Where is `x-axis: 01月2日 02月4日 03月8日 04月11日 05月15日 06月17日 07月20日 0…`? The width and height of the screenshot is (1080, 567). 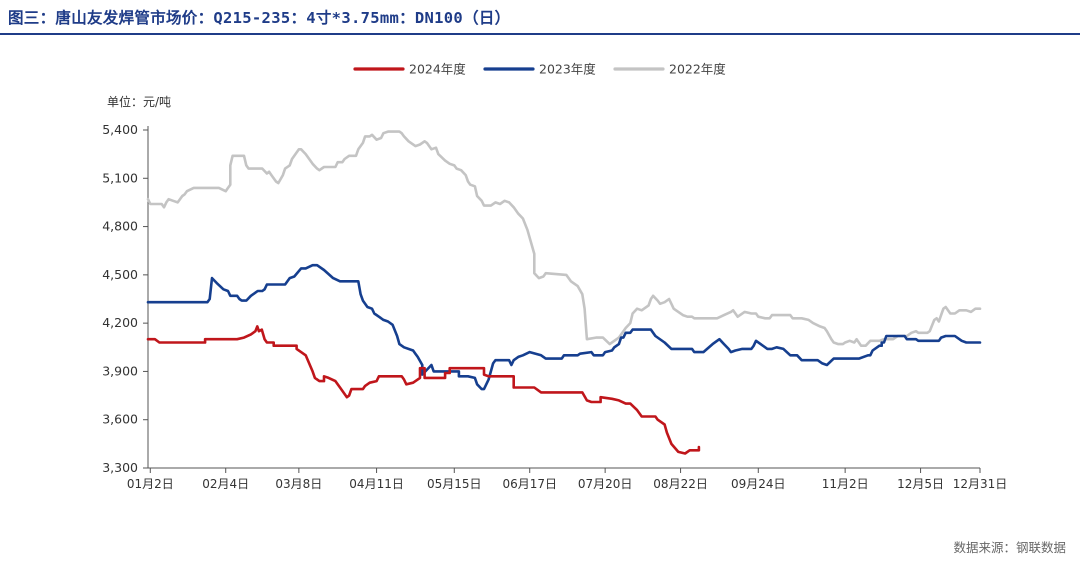 x-axis: 01月2日 02月4日 03月8日 04月11日 05月15日 06月17日 07月20日 0… is located at coordinates (567, 479).